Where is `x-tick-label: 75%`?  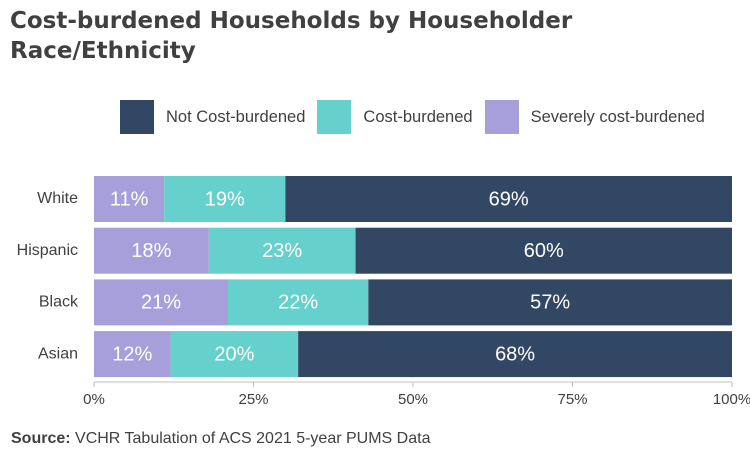 x-tick-label: 75% is located at coordinates (572, 399).